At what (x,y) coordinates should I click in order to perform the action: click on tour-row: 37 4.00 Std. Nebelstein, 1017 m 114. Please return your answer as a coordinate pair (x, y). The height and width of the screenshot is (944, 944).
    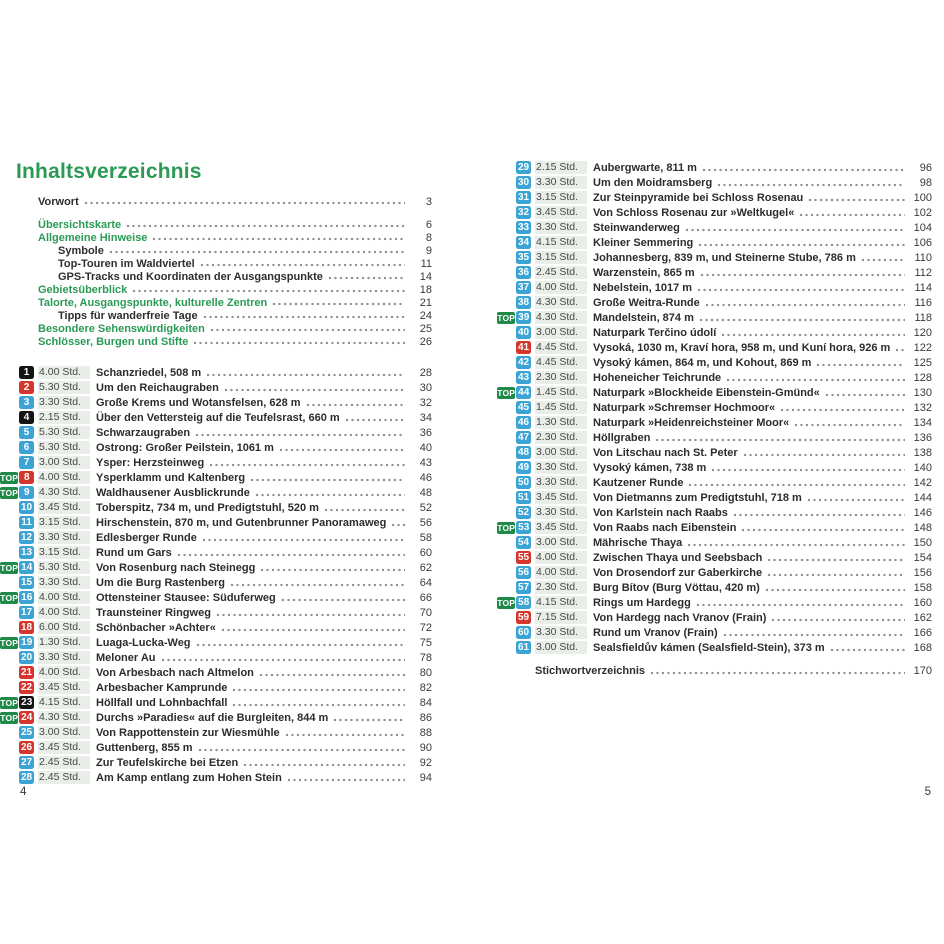
    Looking at the image, I should click on (714, 287).